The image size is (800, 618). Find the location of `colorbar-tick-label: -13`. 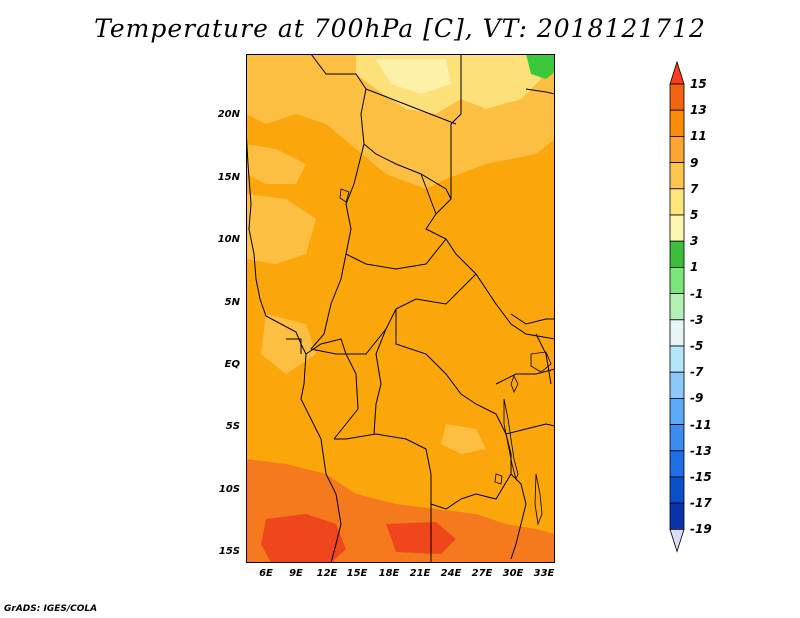

colorbar-tick-label: -13 is located at coordinates (701, 450).